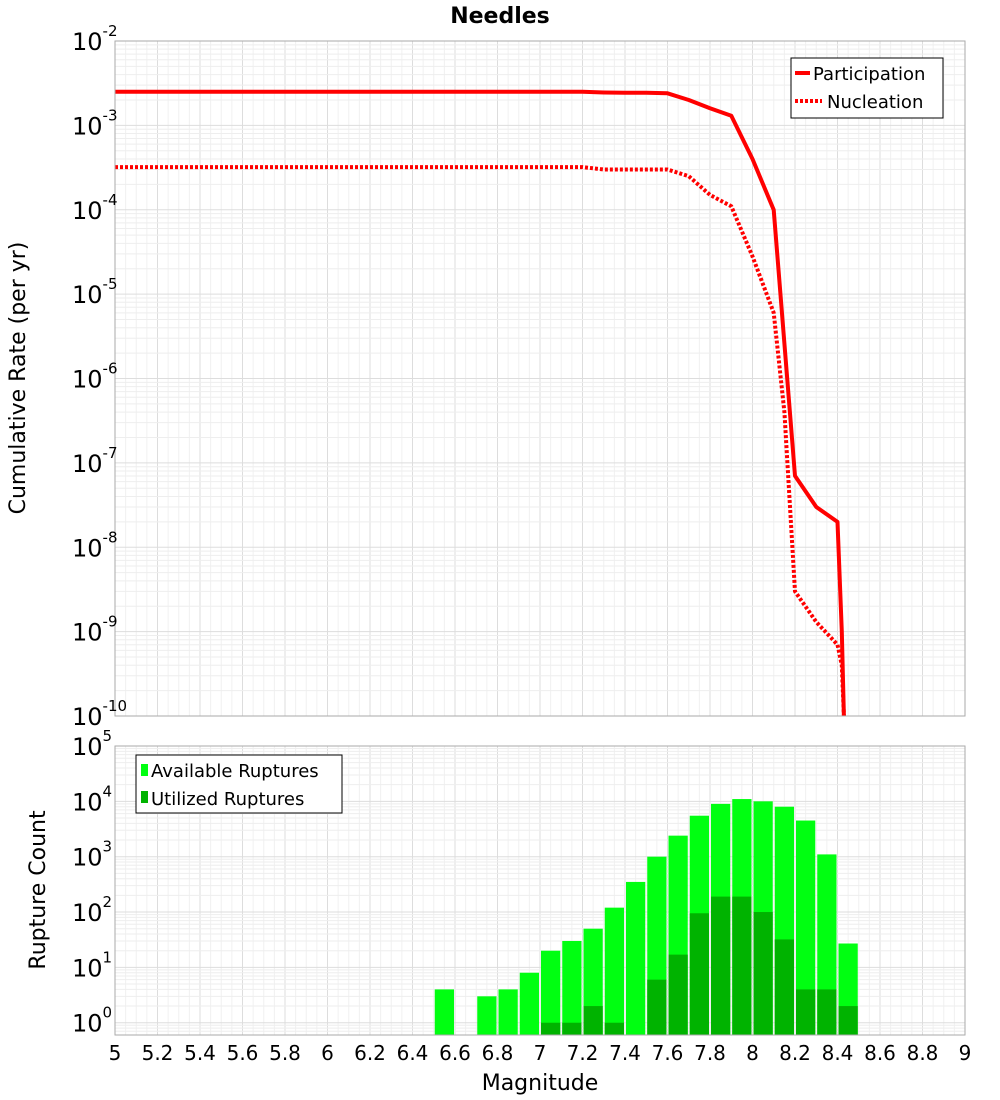  What do you see at coordinates (95, 39) in the screenshot?
I see `rate-y-tick-label: 10⁻²` at bounding box center [95, 39].